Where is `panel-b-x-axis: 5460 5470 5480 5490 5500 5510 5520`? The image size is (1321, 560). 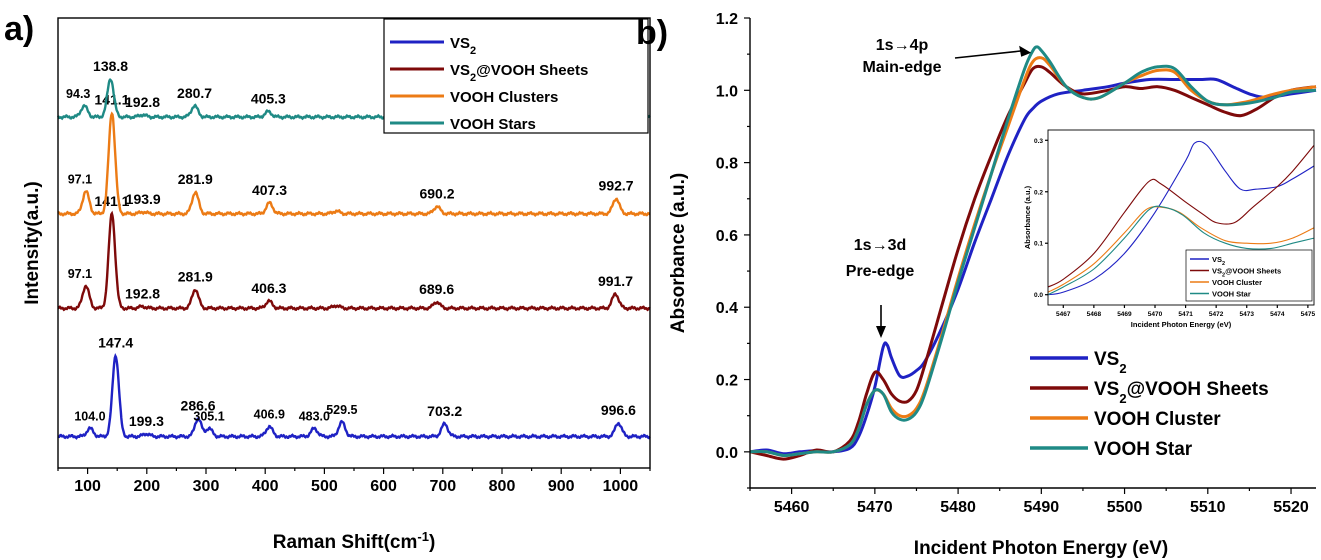
panel-b-x-axis: 5460 5470 5480 5490 5500 5510 5520 is located at coordinates (1029, 502).